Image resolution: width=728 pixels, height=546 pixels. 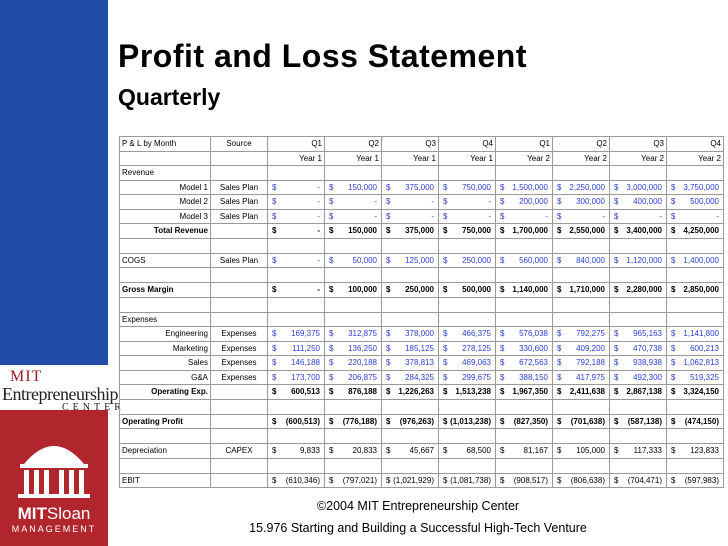 I want to click on money-cell: $466,375, so click(x=467, y=334).